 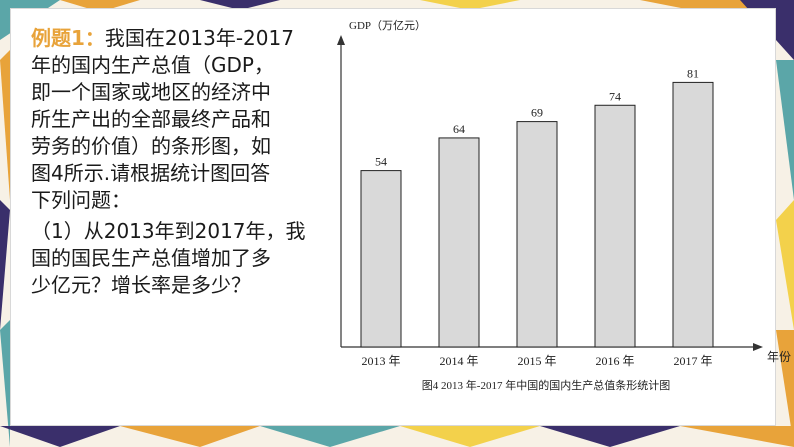 What do you see at coordinates (199, 38) in the screenshot?
I see `problem-line: 我国在2013年-2017` at bounding box center [199, 38].